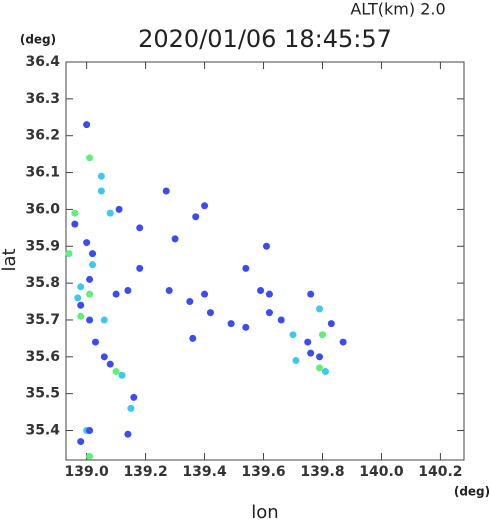 The image size is (490, 521). I want to click on y-tick-label: 36.0, so click(42, 209).